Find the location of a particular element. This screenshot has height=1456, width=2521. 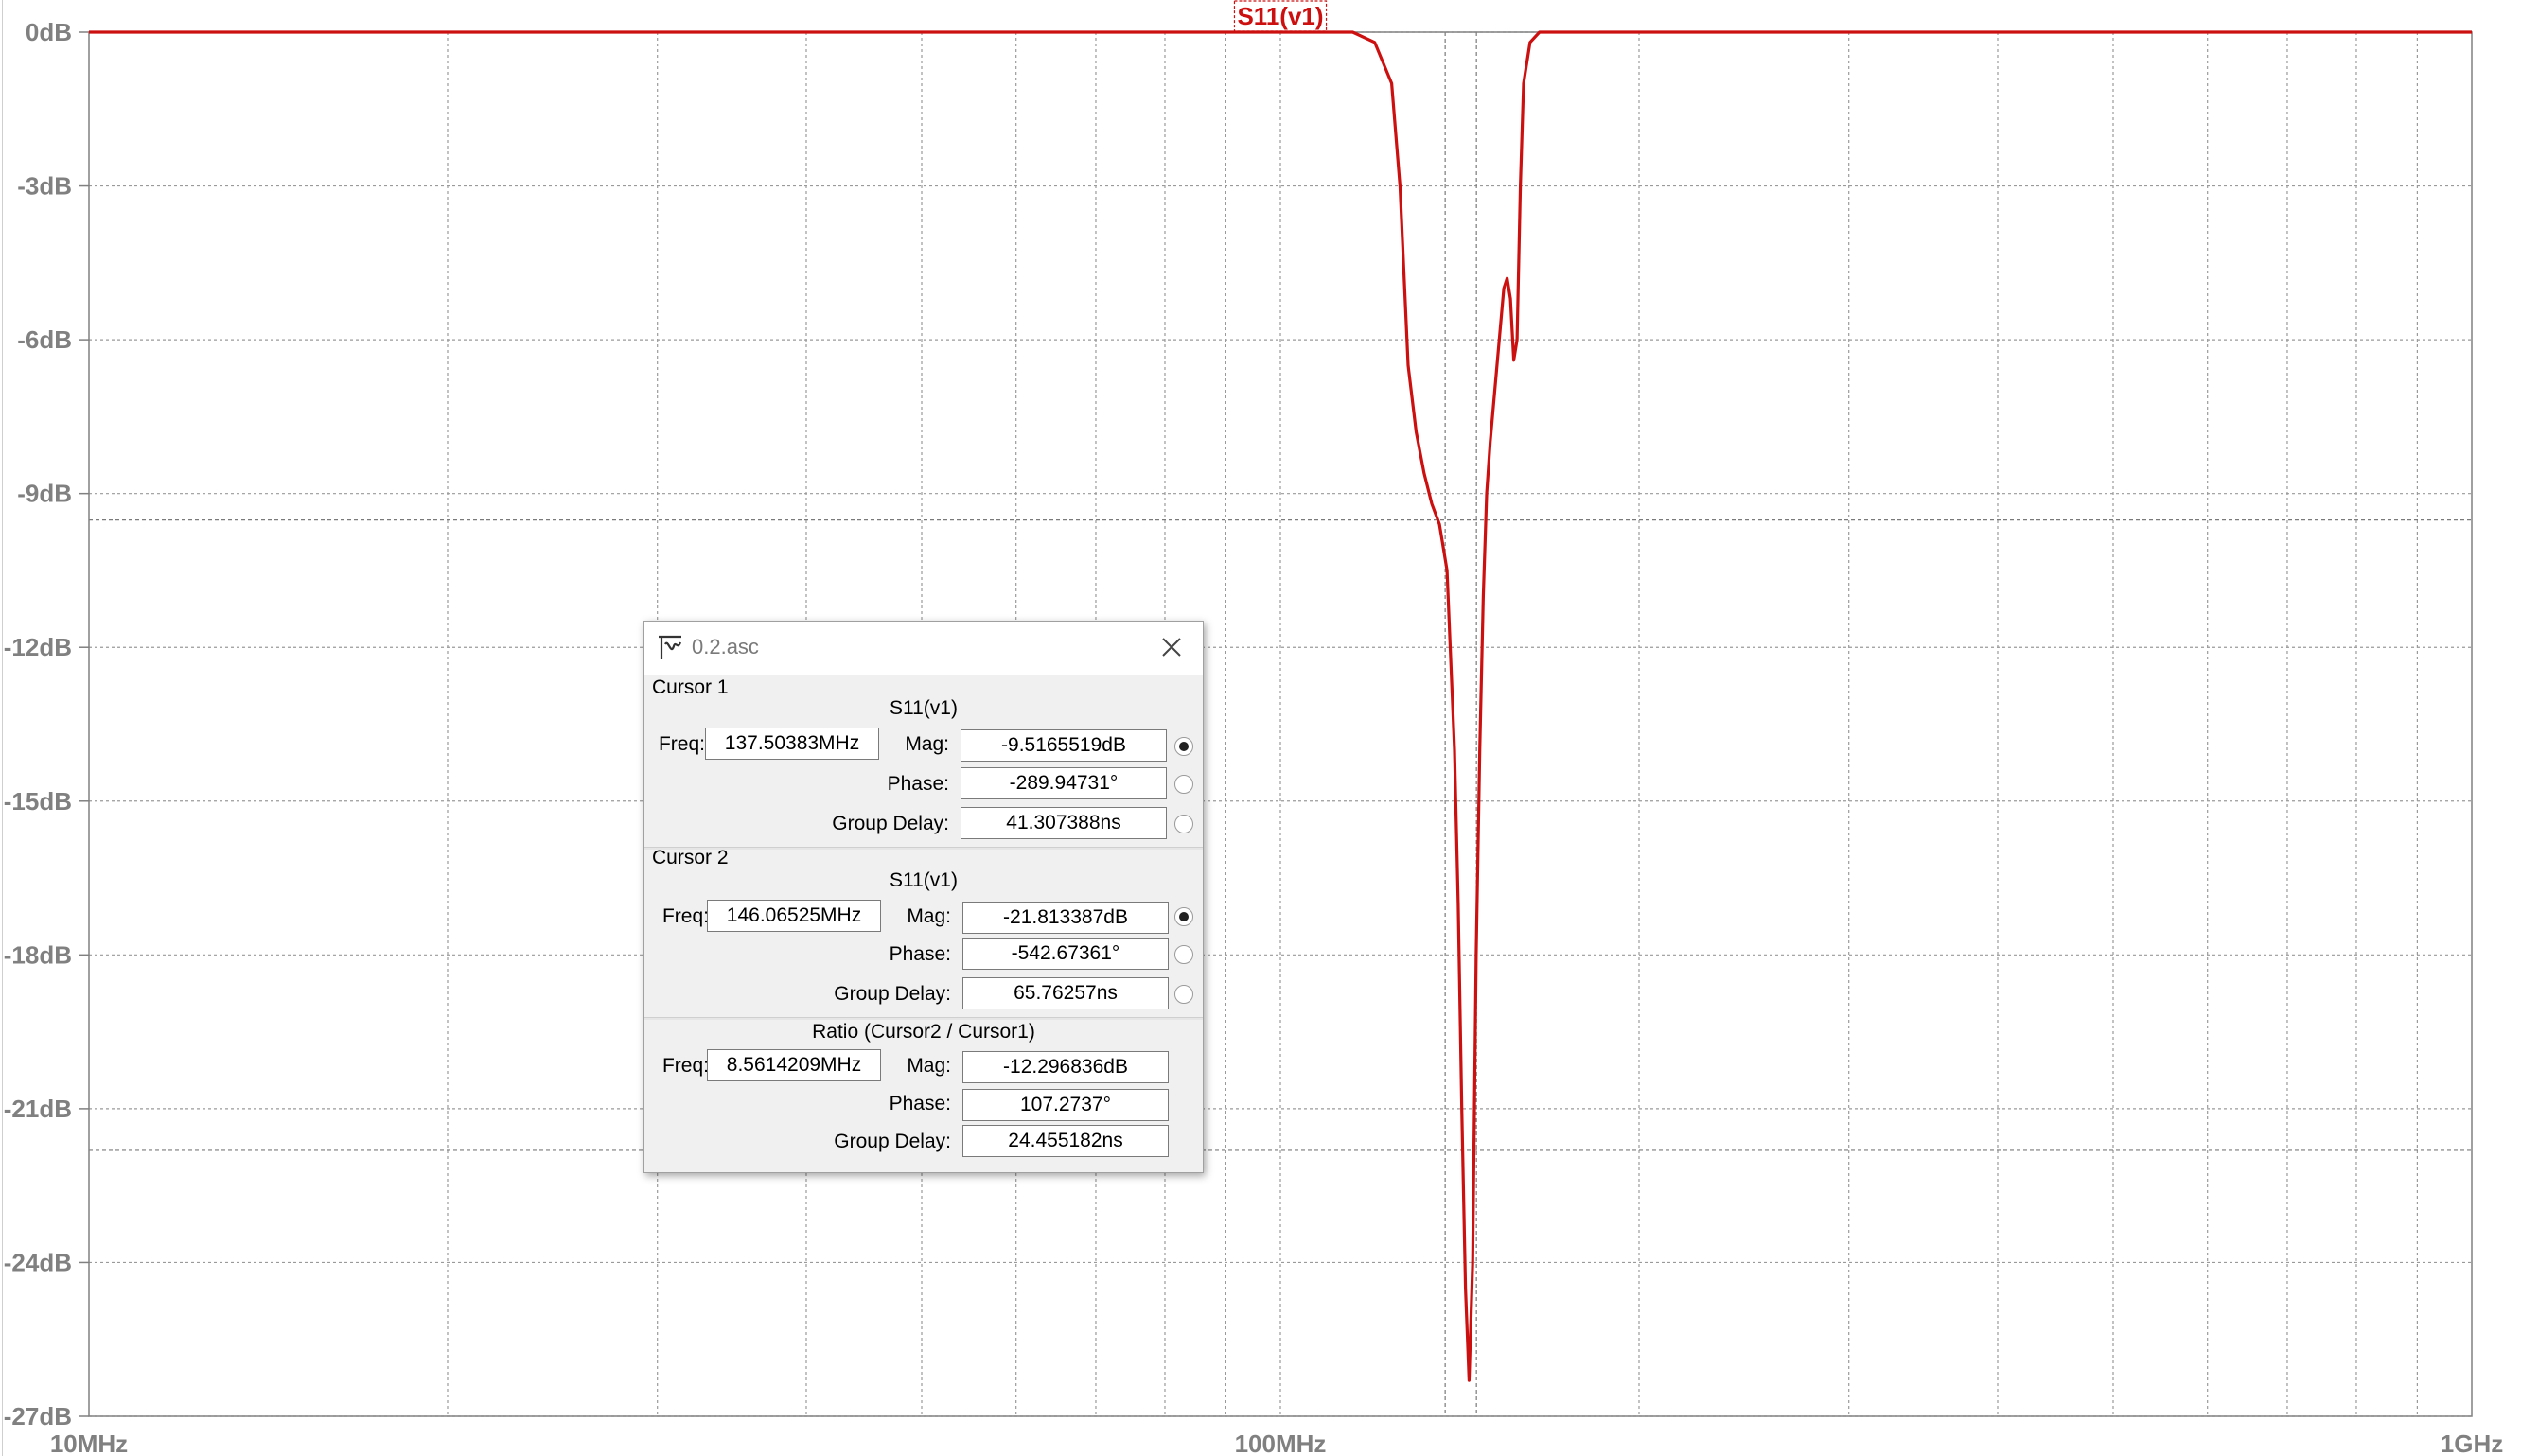

y-tick-label: -6dB is located at coordinates (44, 339).